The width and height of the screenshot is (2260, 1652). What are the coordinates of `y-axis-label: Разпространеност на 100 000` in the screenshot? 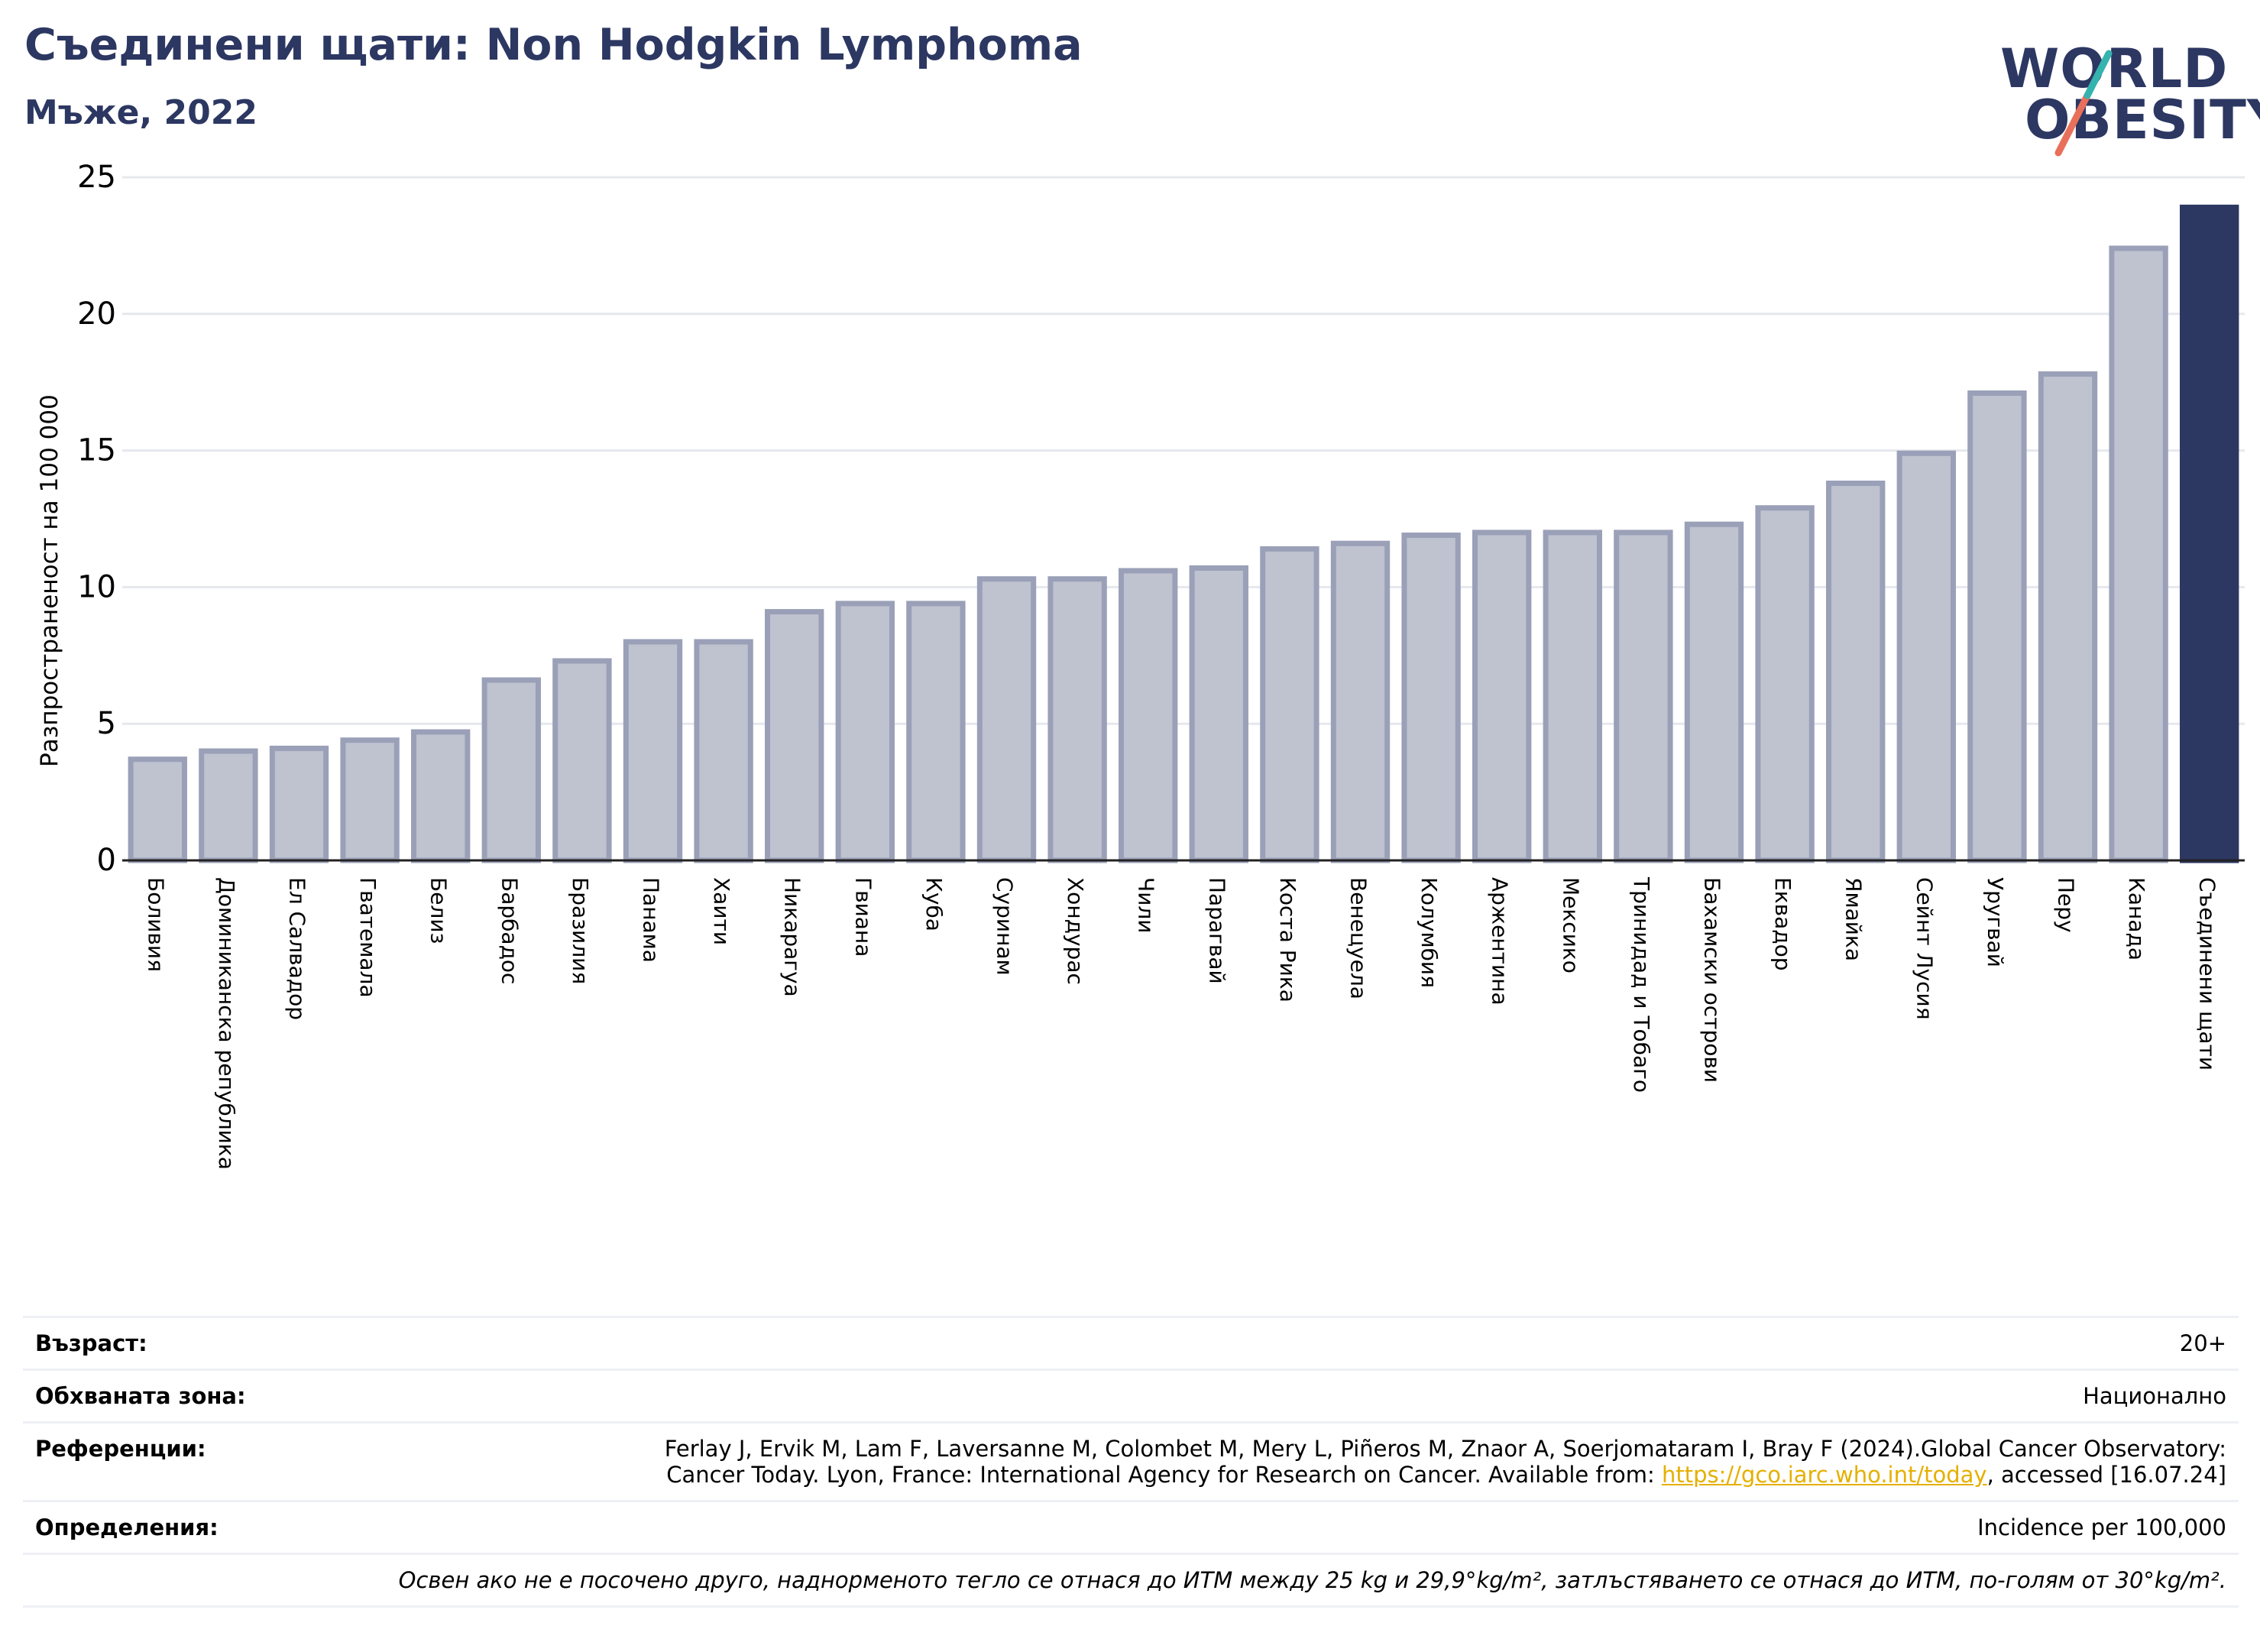 It's located at (50, 580).